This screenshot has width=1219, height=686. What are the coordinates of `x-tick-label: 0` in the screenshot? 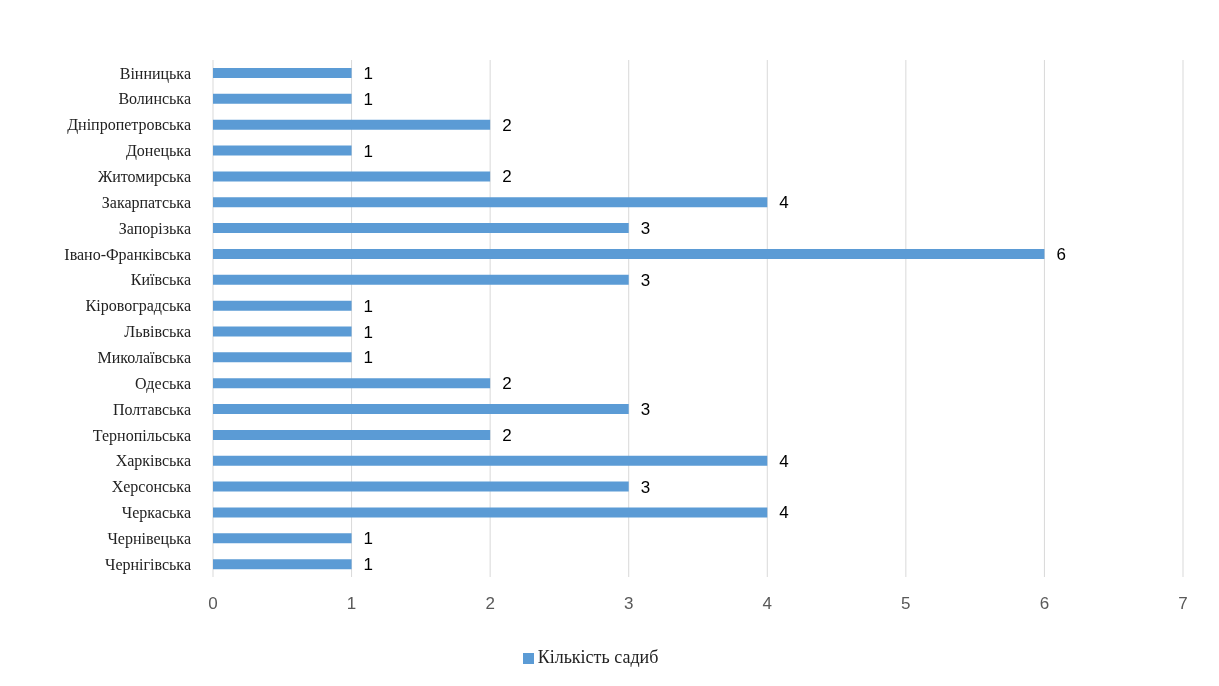 It's located at (213, 604).